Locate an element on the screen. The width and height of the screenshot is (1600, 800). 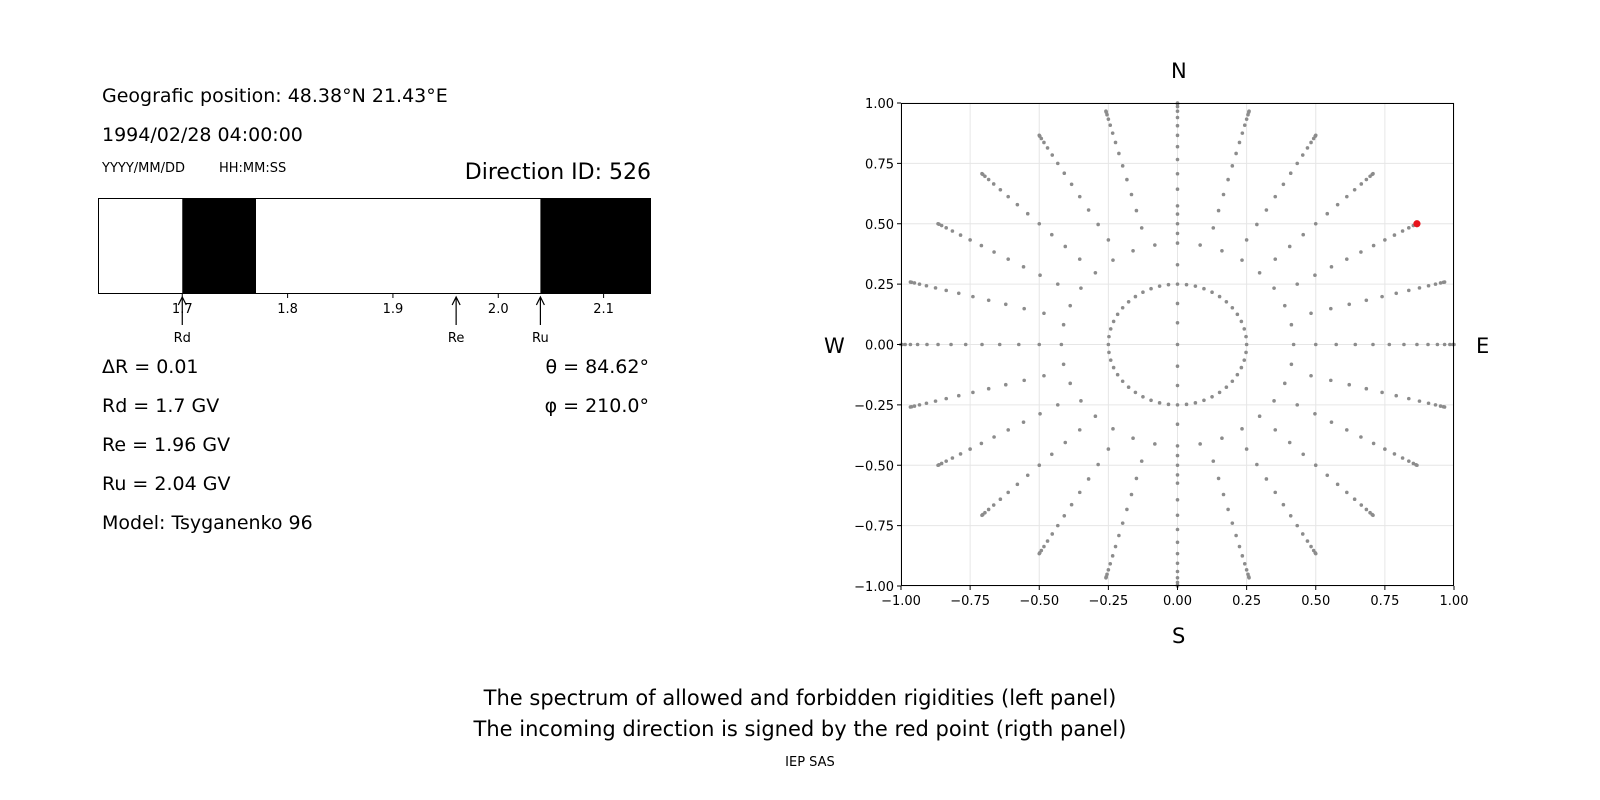
polar-y-tick-label: −0.25 is located at coordinates (874, 406).